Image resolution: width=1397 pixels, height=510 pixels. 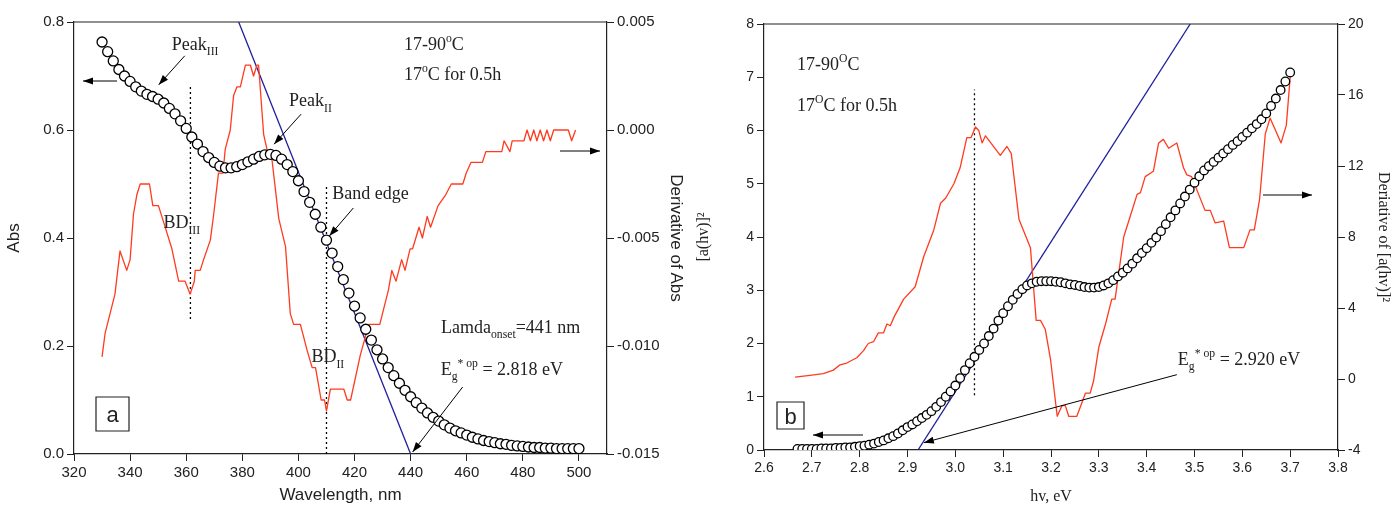 I want to click on x-tick-label: 460, so click(x=467, y=472).